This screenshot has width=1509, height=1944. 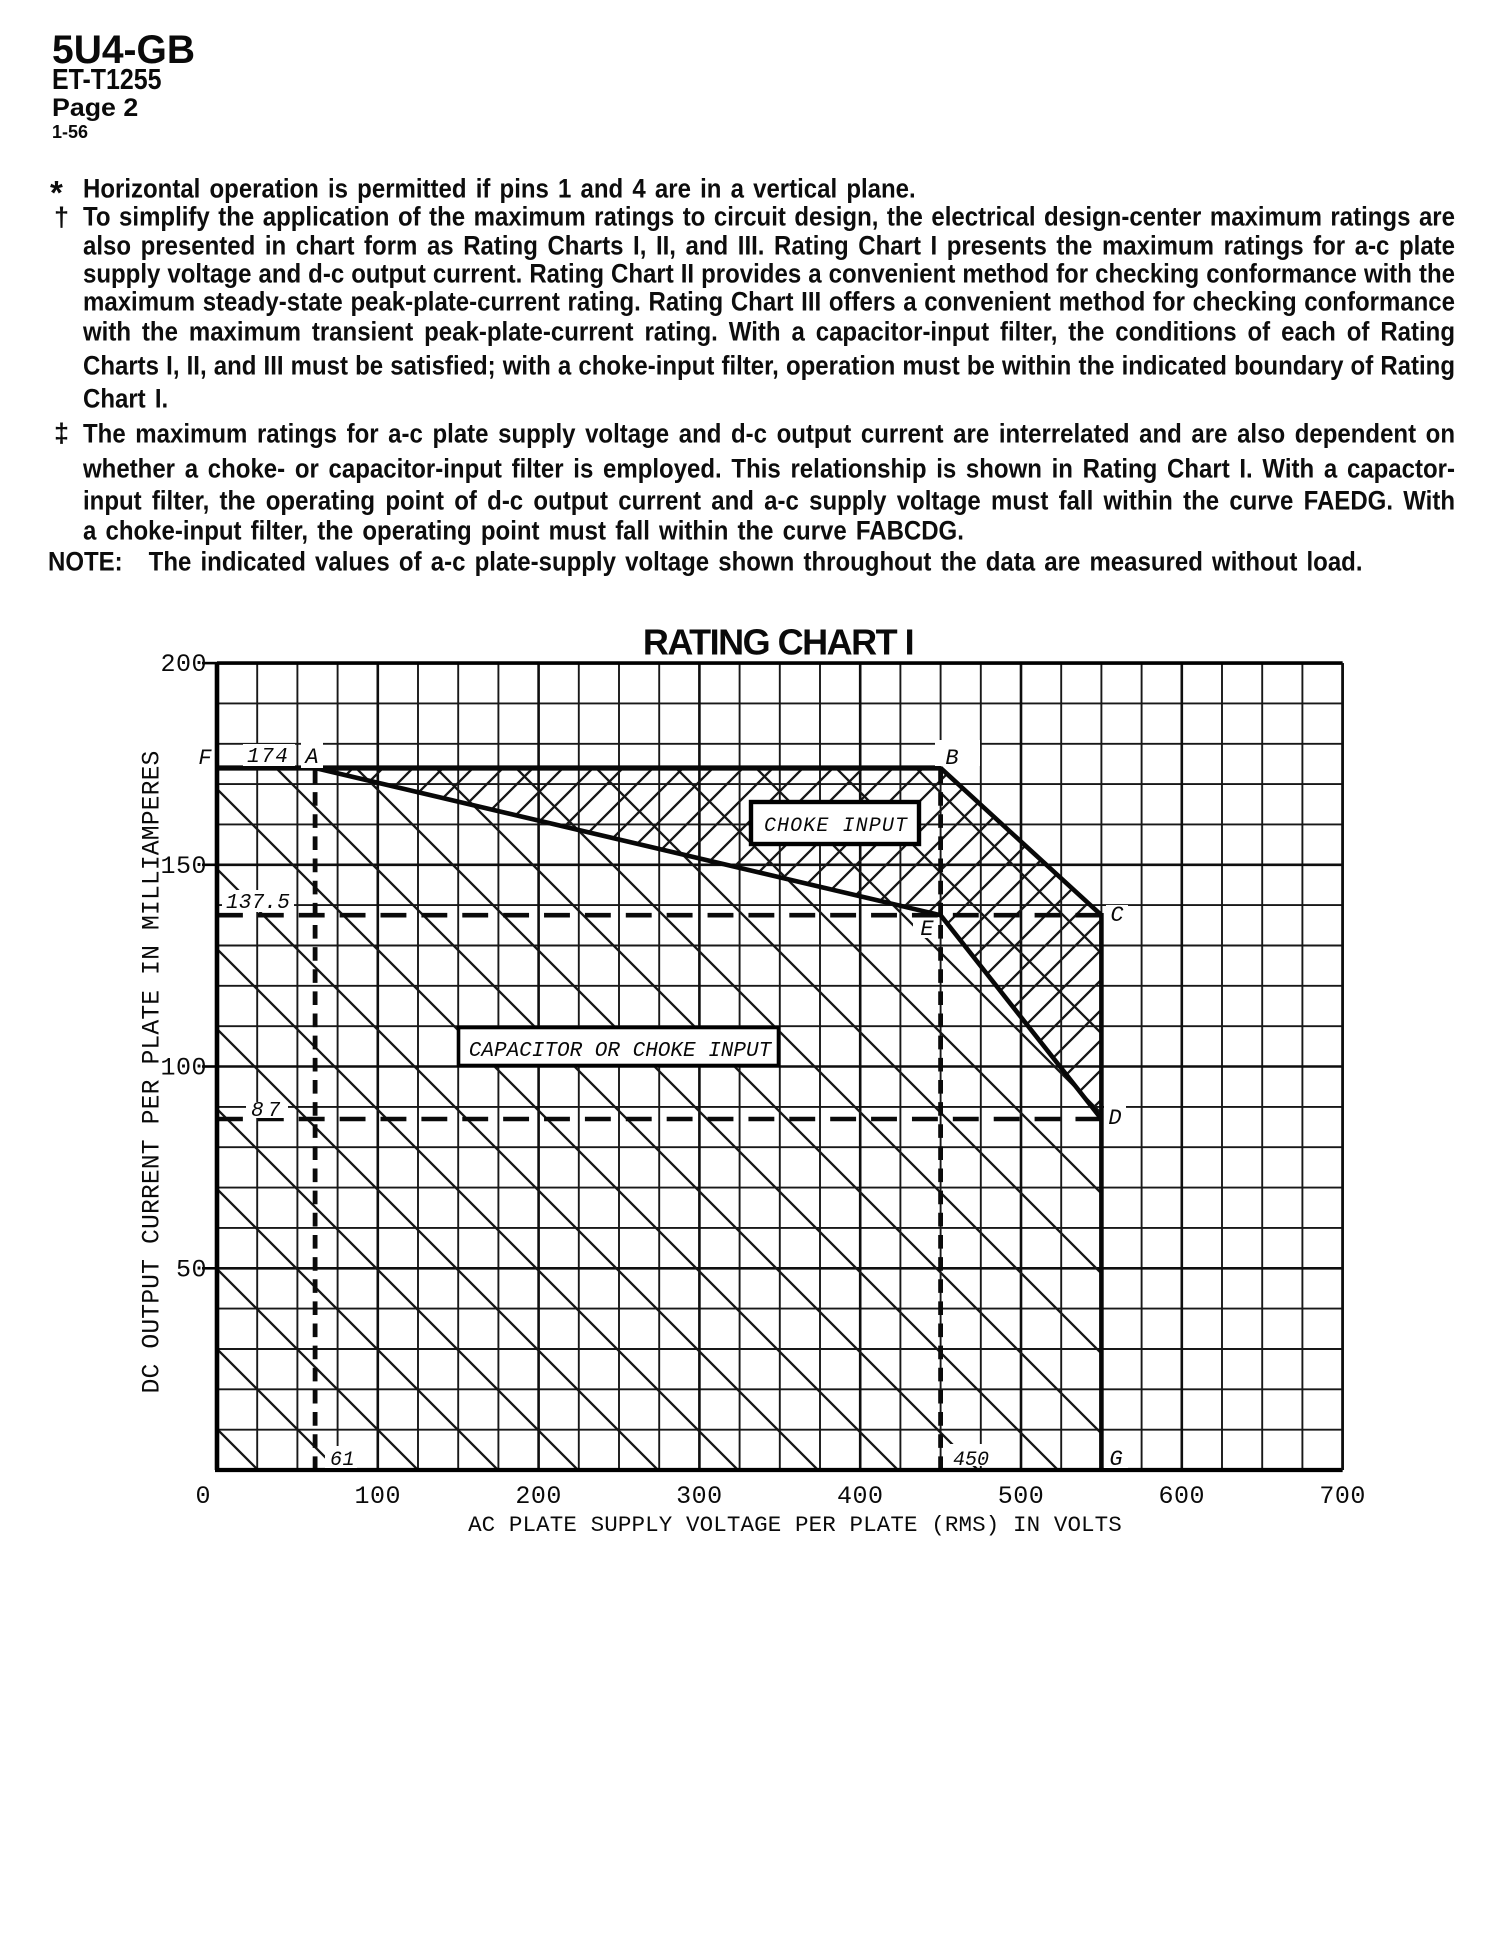 What do you see at coordinates (1021, 1496) in the screenshot?
I see `svg-text: 500` at bounding box center [1021, 1496].